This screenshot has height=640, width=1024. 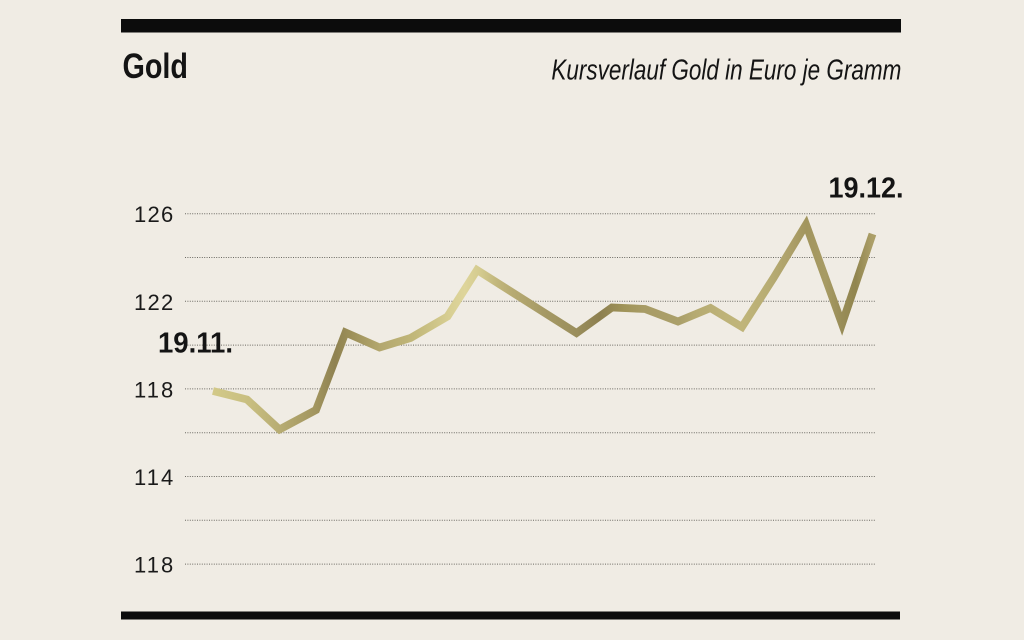 What do you see at coordinates (153, 214) in the screenshot?
I see `svg-text: 126` at bounding box center [153, 214].